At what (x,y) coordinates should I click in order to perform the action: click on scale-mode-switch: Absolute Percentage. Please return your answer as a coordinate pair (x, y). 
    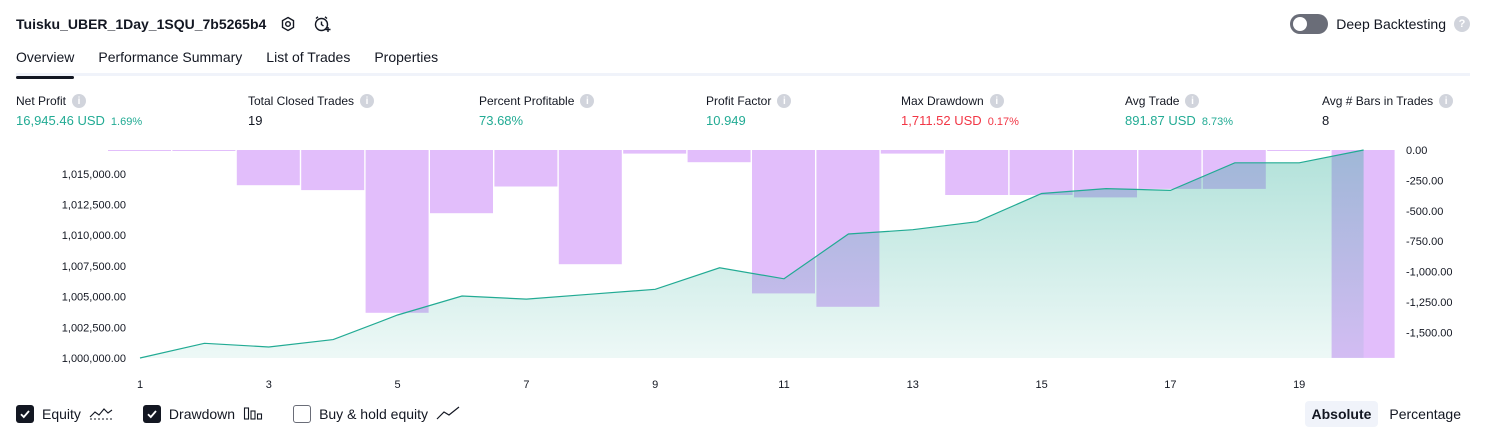
    Looking at the image, I should click on (1386, 414).